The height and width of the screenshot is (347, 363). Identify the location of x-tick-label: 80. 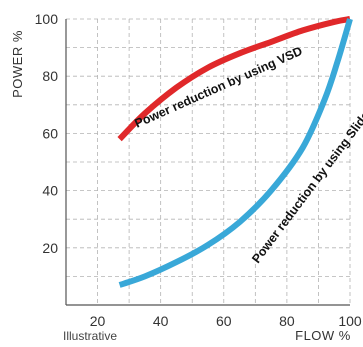
(287, 321).